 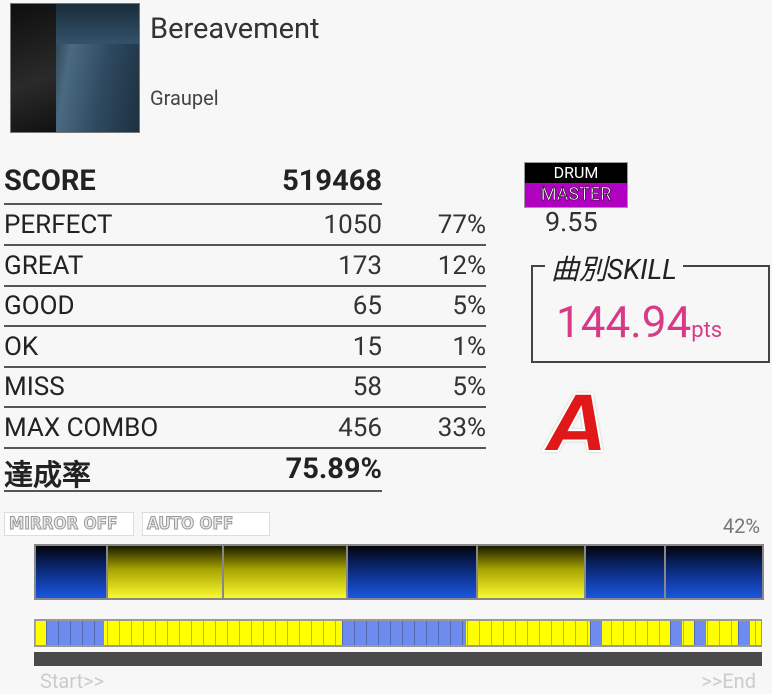 I want to click on count: 456, so click(x=360, y=427).